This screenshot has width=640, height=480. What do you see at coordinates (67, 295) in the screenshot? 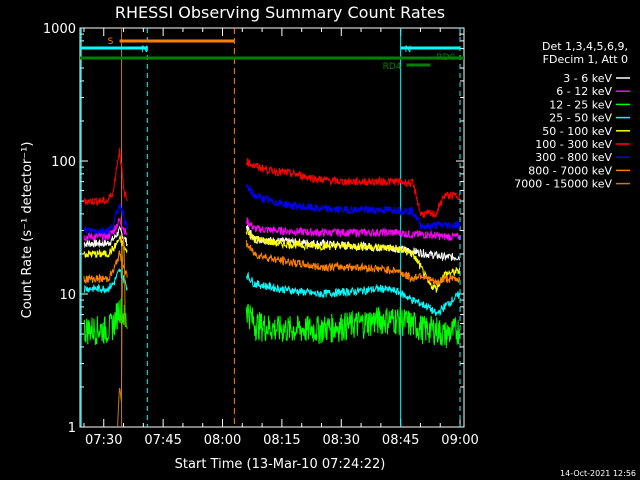
I see `y-tick-label: 10` at bounding box center [67, 295].